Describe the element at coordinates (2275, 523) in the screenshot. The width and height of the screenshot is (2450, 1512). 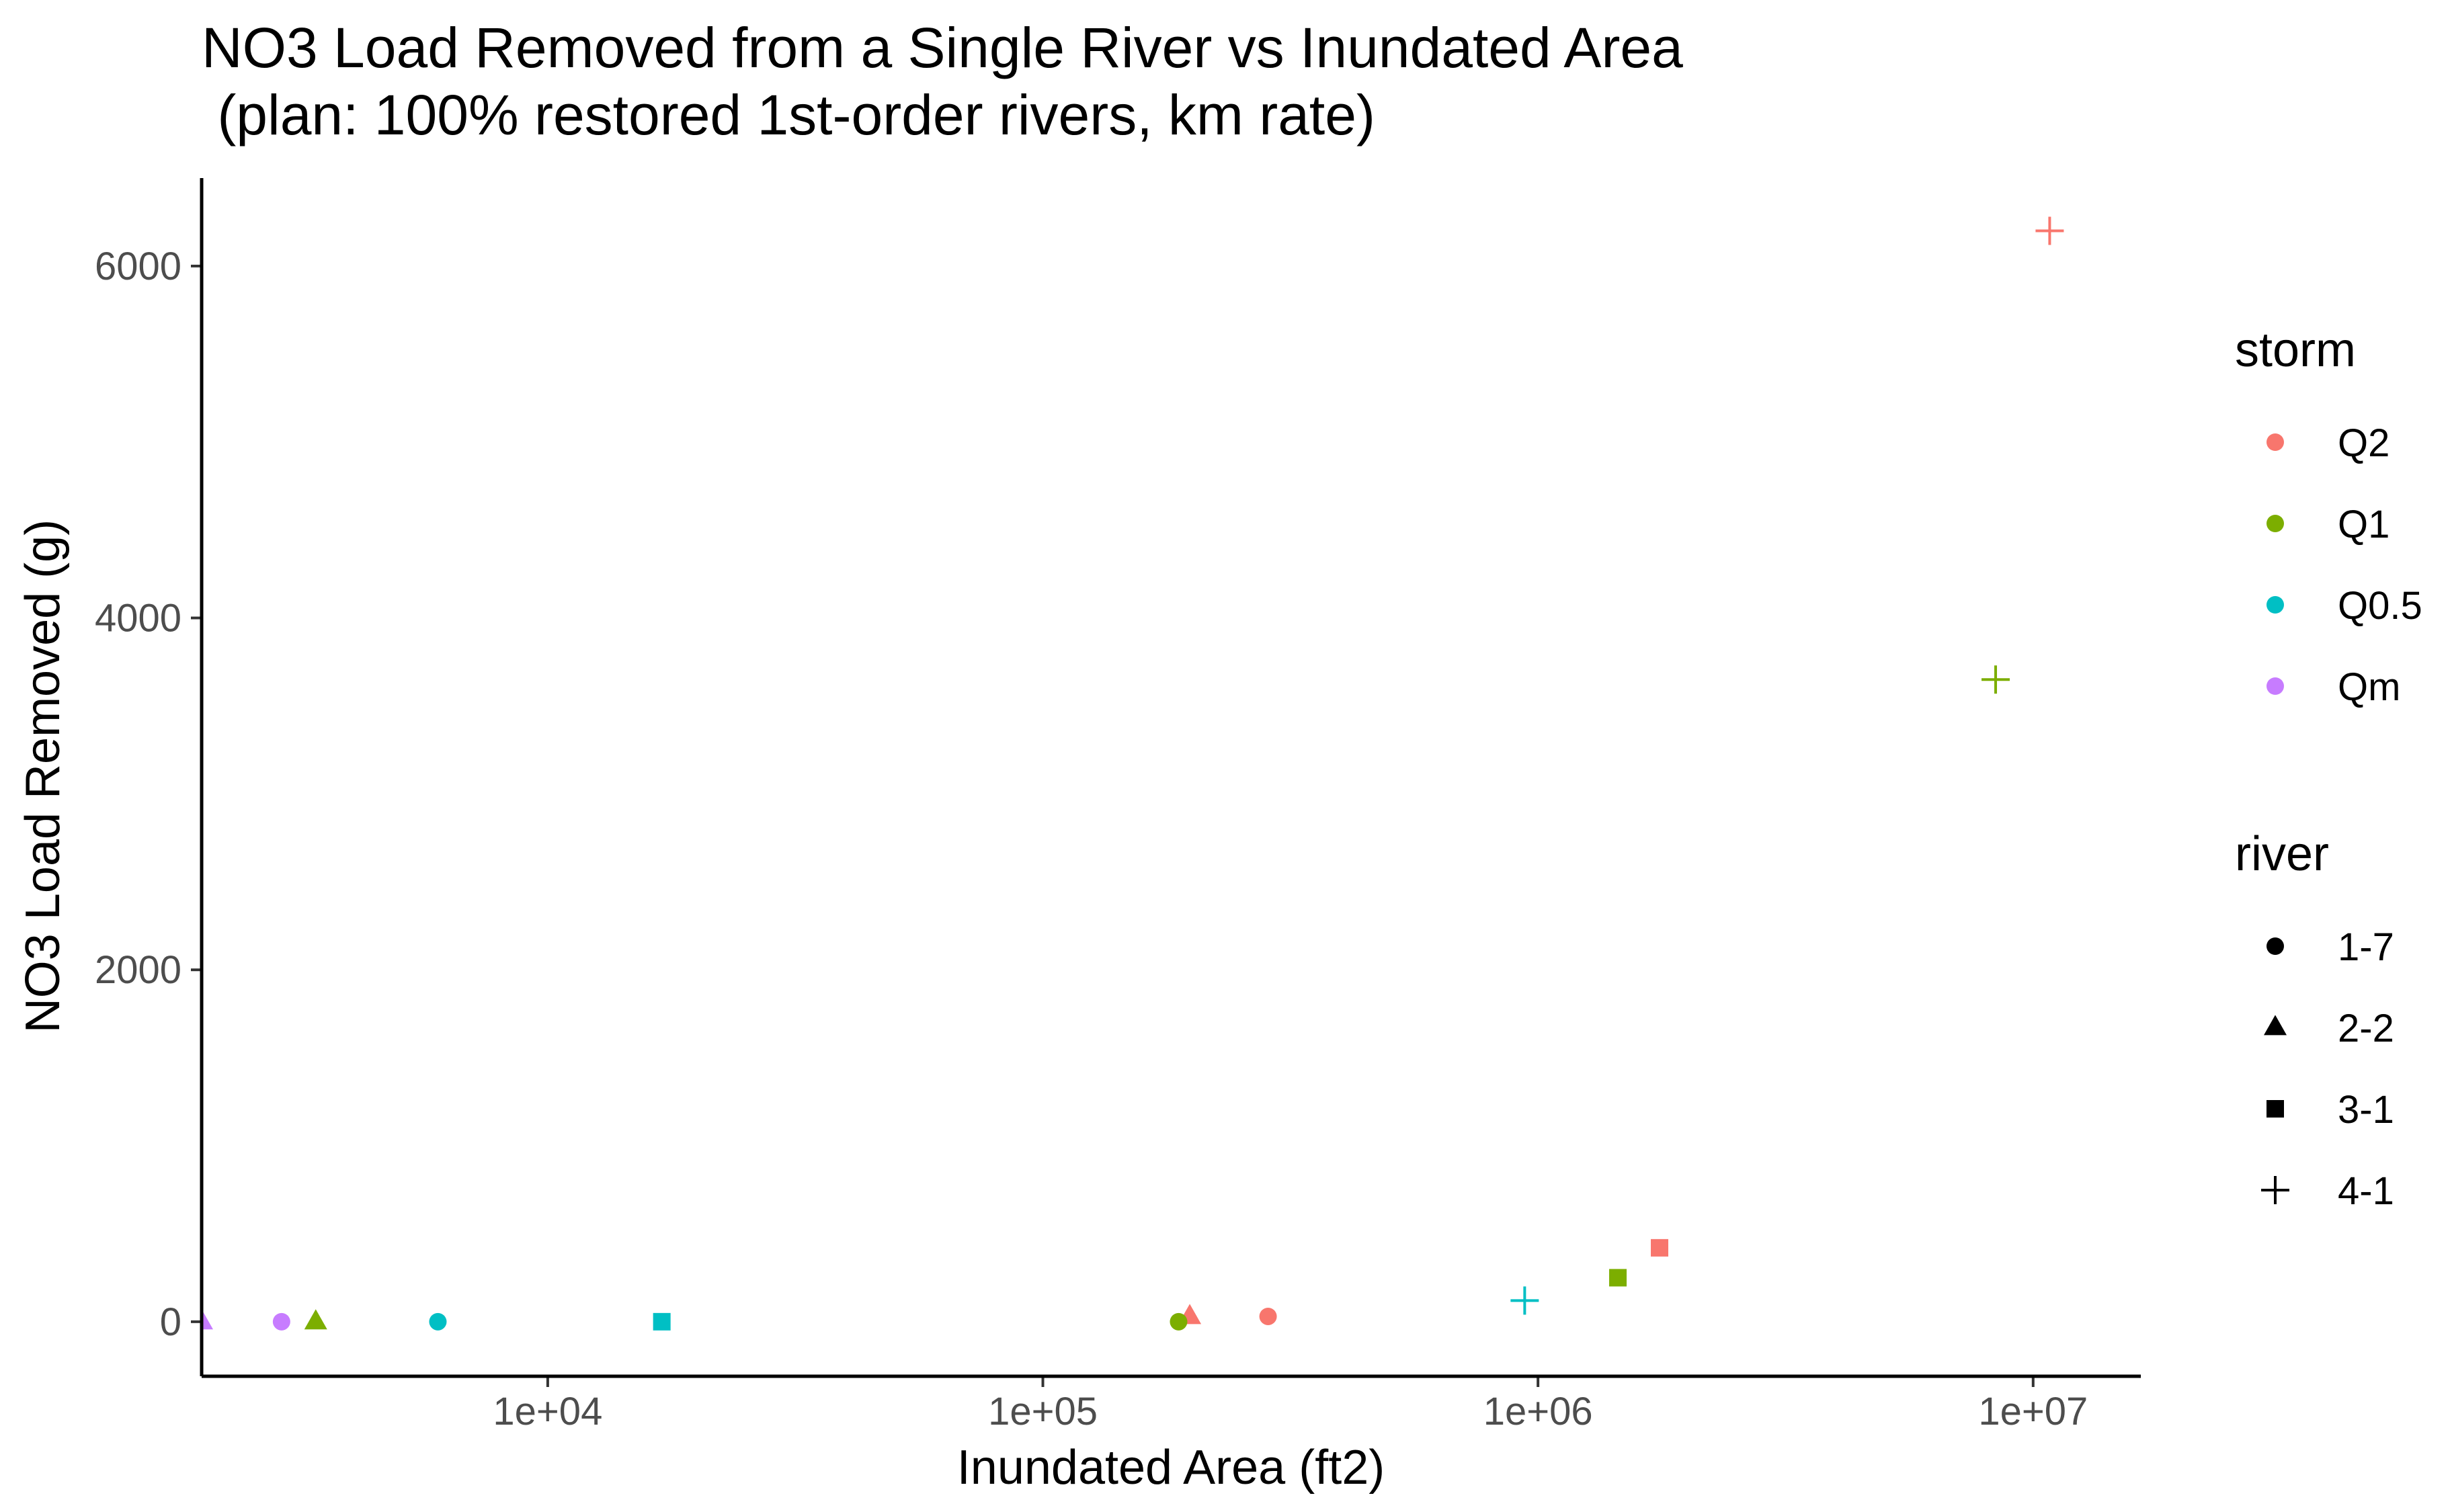
I see `storm-legend-key-q1` at that location.